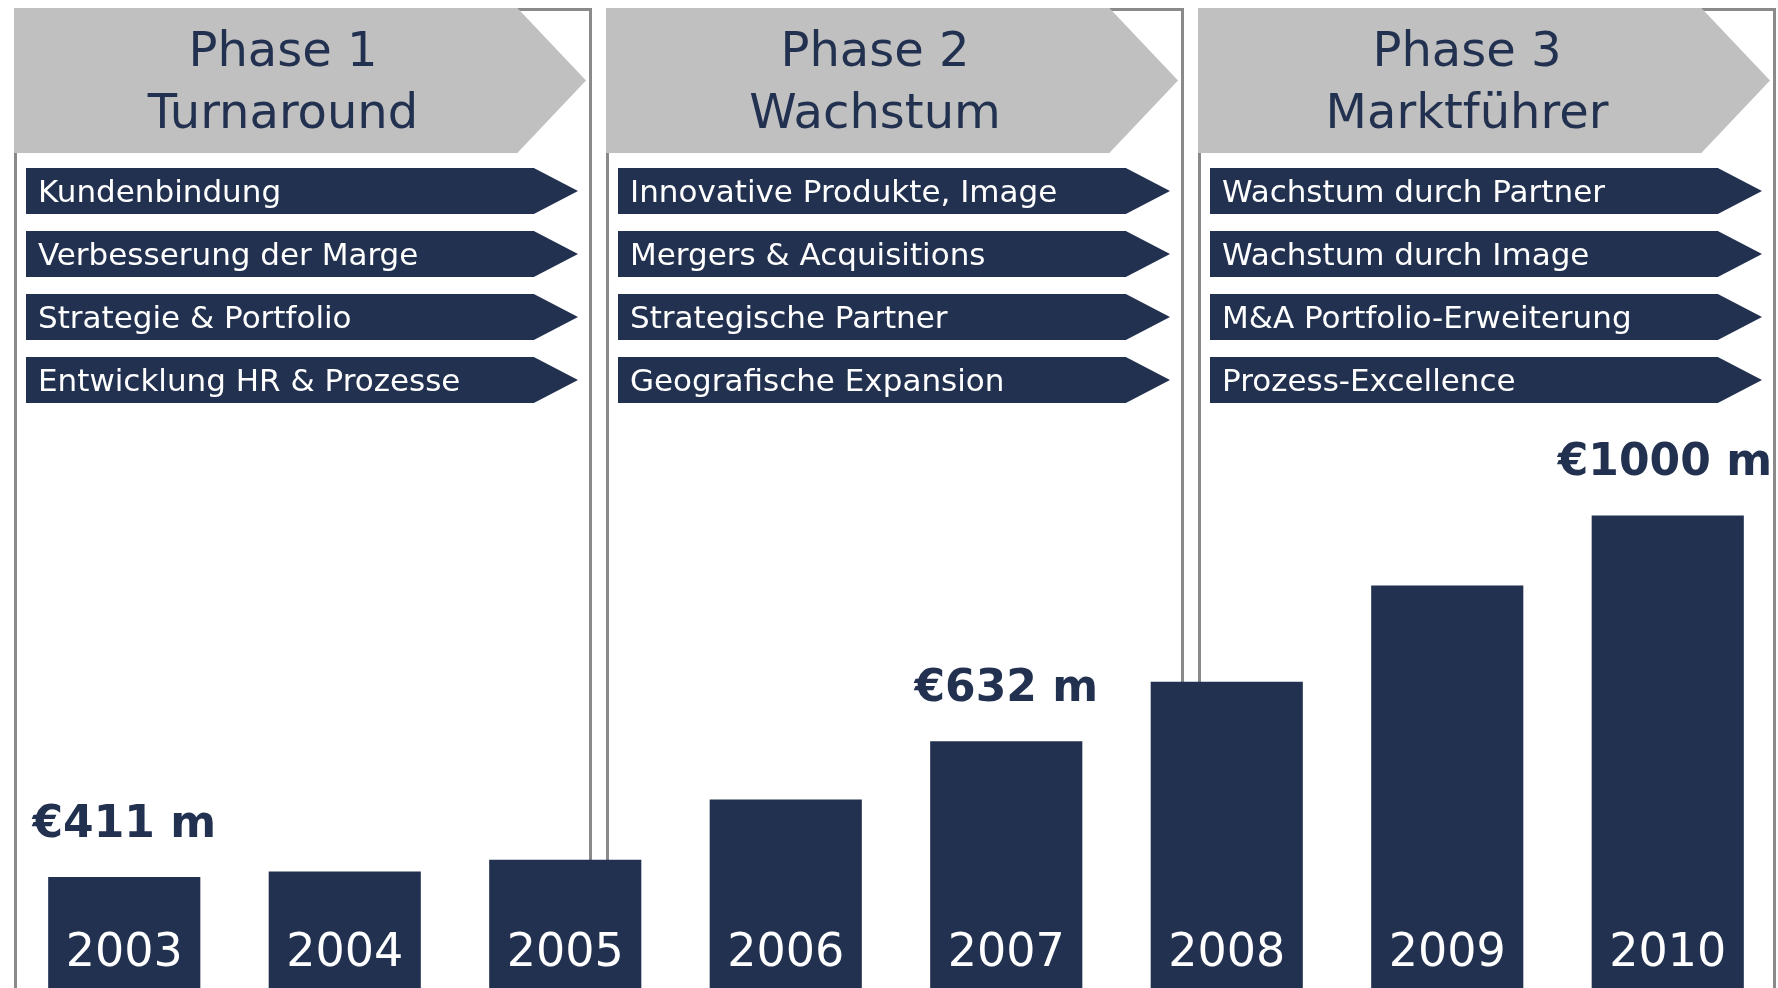 The image size is (1778, 988). I want to click on annotation: Entwicklung HR & Prozesse, so click(249, 380).